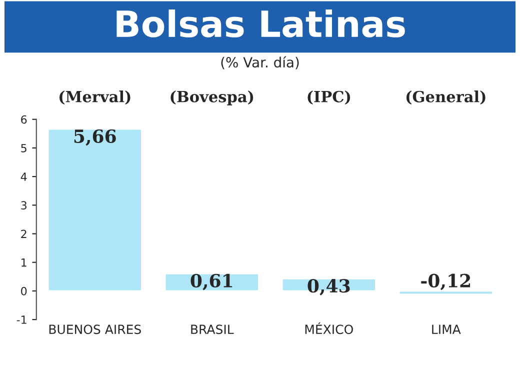 This screenshot has width=520, height=385. I want to click on x-tick-label: LIMA, so click(446, 329).